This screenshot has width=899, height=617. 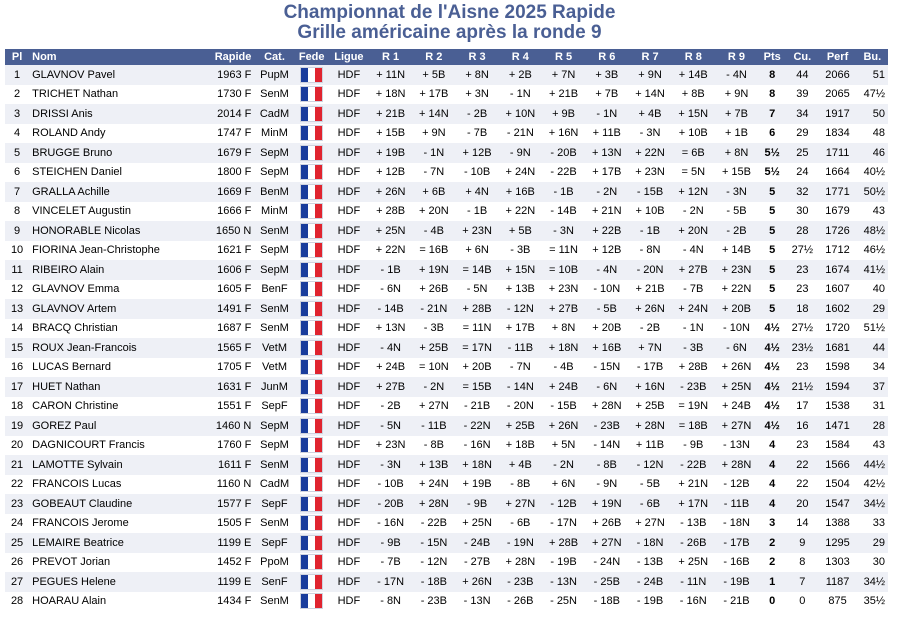 What do you see at coordinates (17, 309) in the screenshot?
I see `place-cell: 13` at bounding box center [17, 309].